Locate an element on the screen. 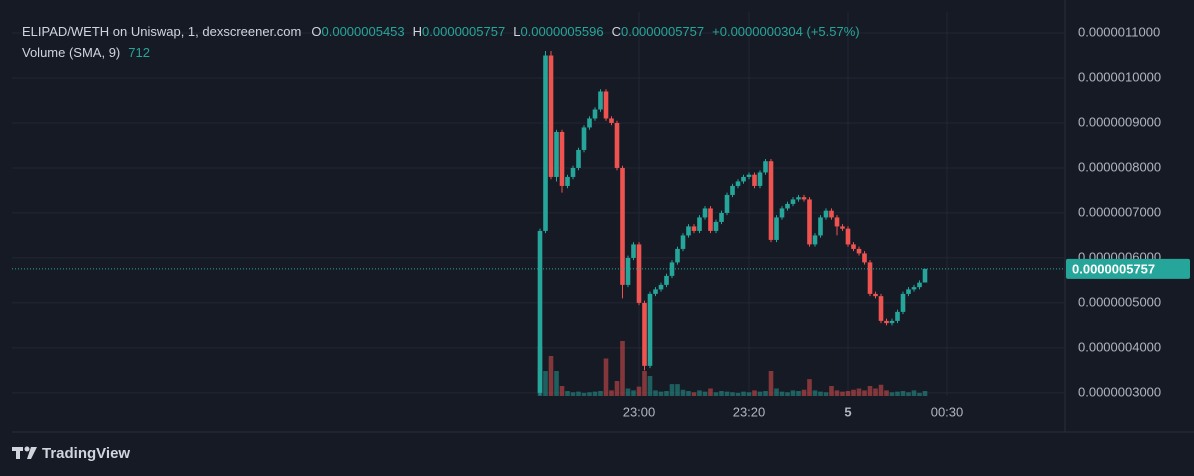 Image resolution: width=1194 pixels, height=476 pixels. last-price-label: 0.0000005757 is located at coordinates (1113, 268).